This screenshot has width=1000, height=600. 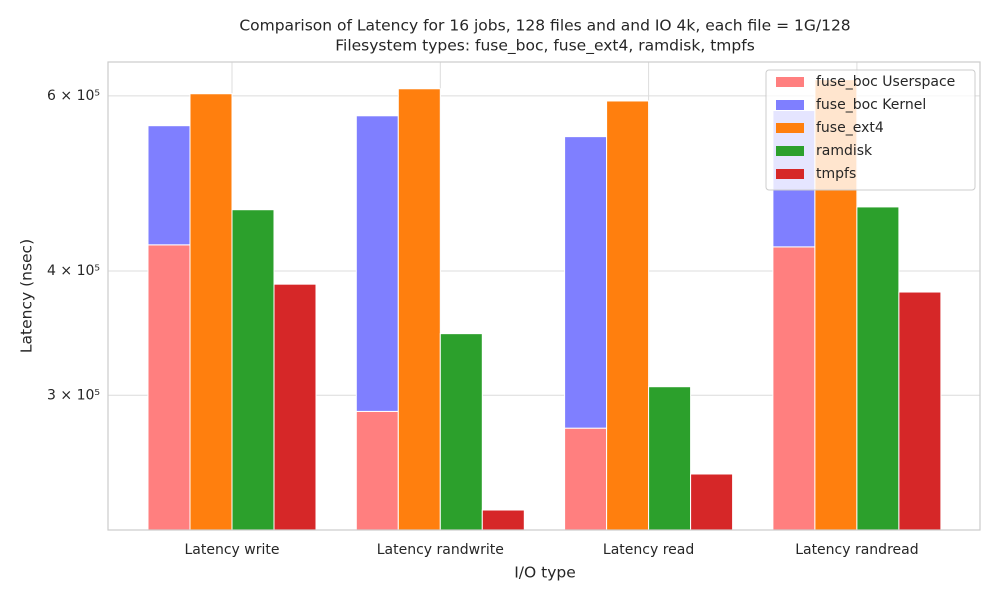 What do you see at coordinates (836, 174) in the screenshot?
I see `legend-label: tmpfs` at bounding box center [836, 174].